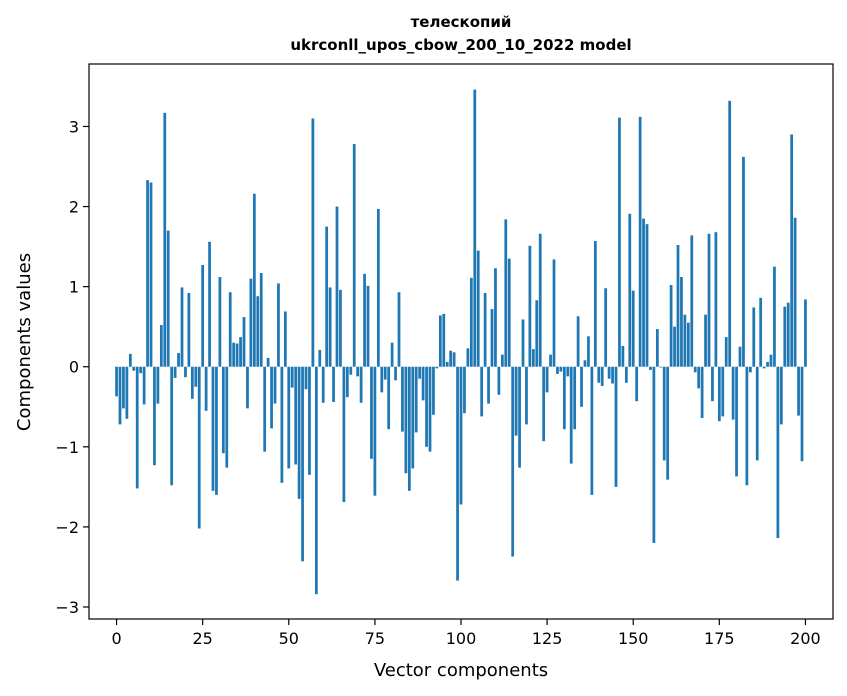 The height and width of the screenshot is (696, 847). I want to click on y-tick-label: −1, so click(67, 447).